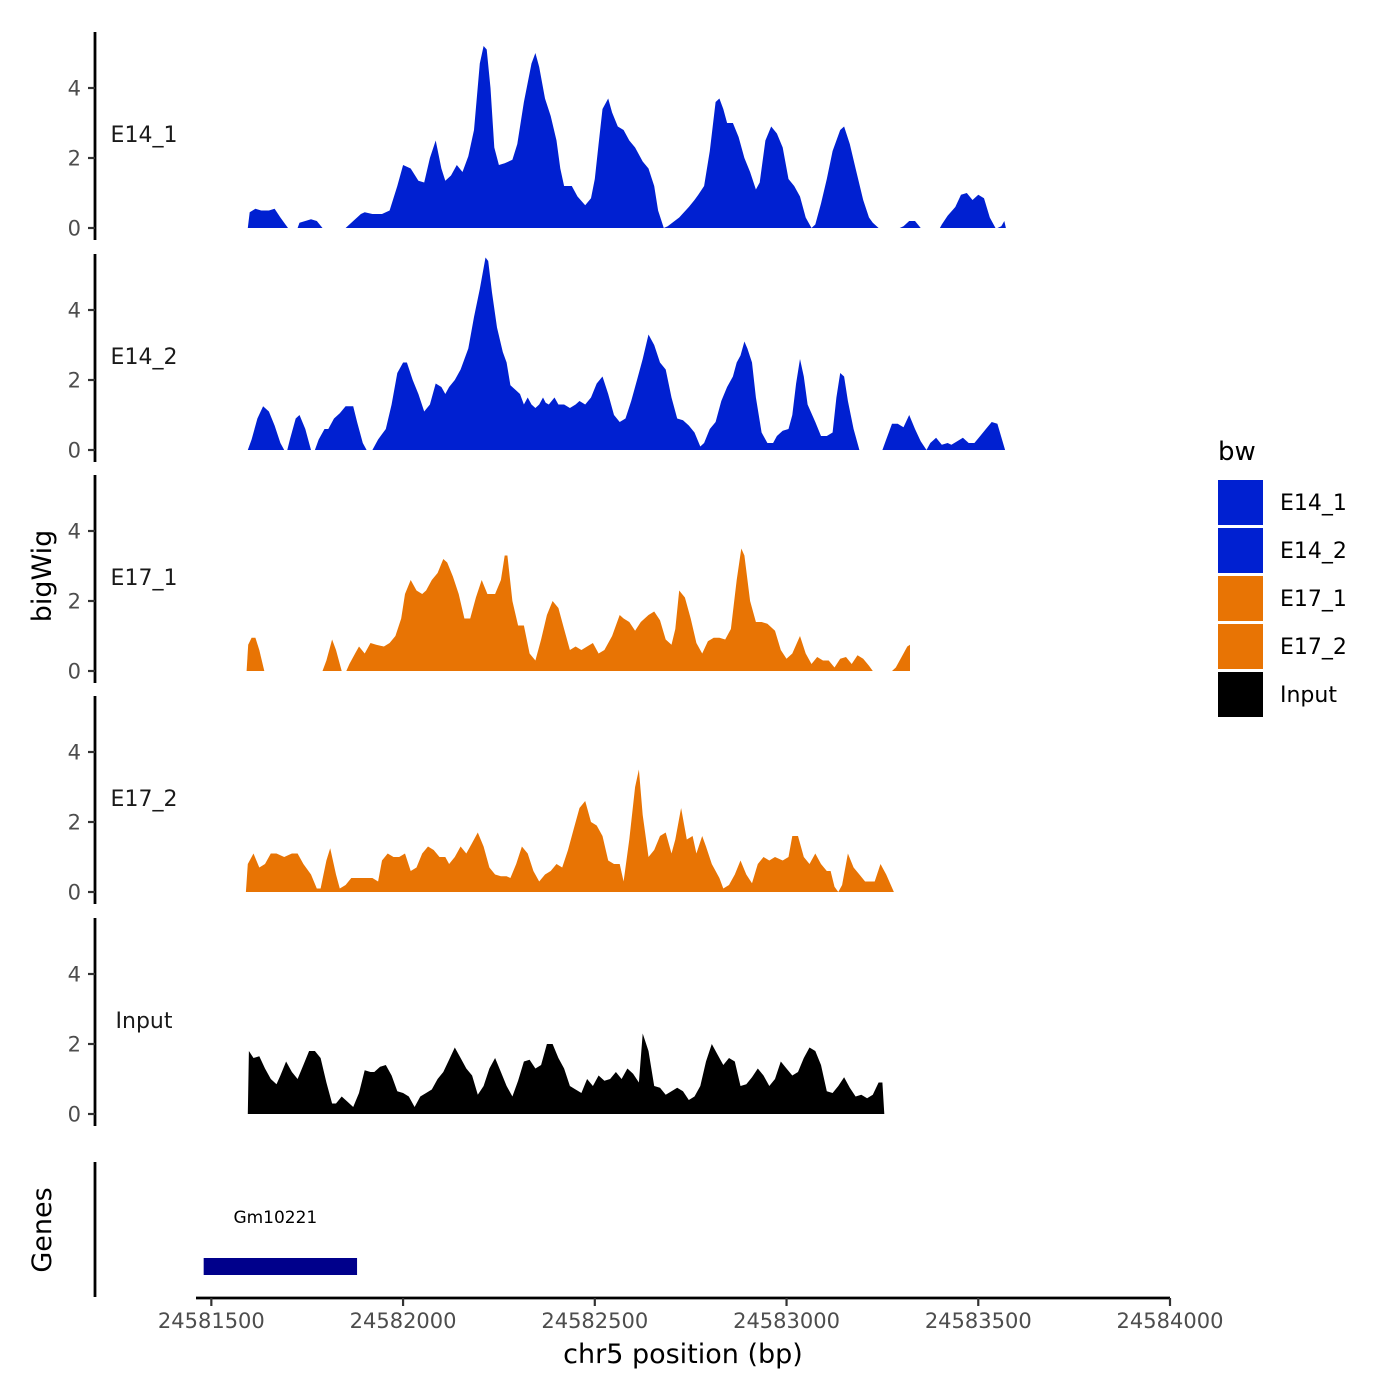 The image size is (1400, 1400). What do you see at coordinates (683, 1354) in the screenshot?
I see `x-axis-title: chr5 position (bp)` at bounding box center [683, 1354].